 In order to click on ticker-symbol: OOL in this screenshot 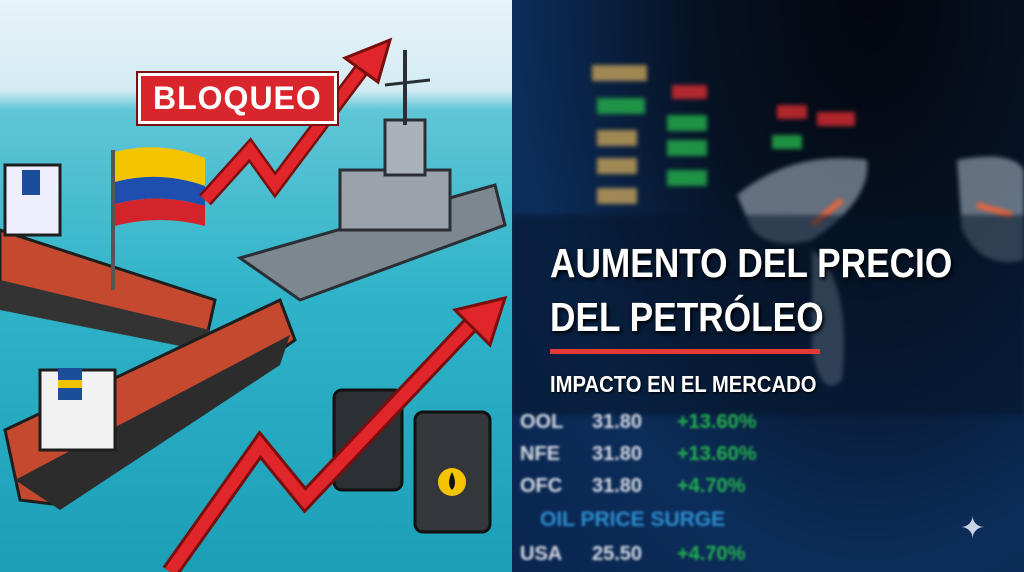, I will do `click(542, 422)`.